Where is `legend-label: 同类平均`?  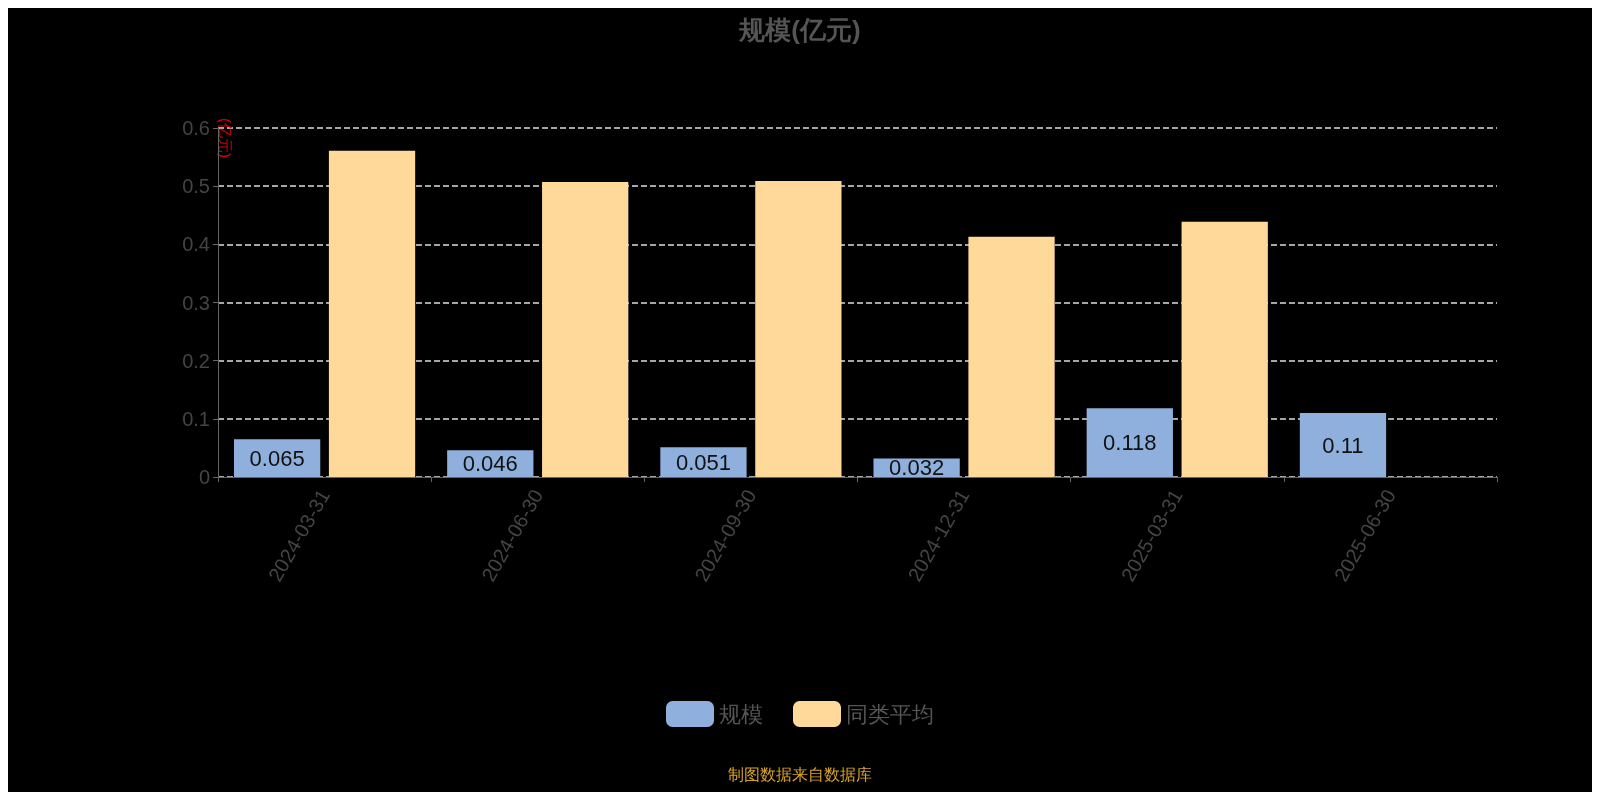
legend-label: 同类平均 is located at coordinates (890, 714).